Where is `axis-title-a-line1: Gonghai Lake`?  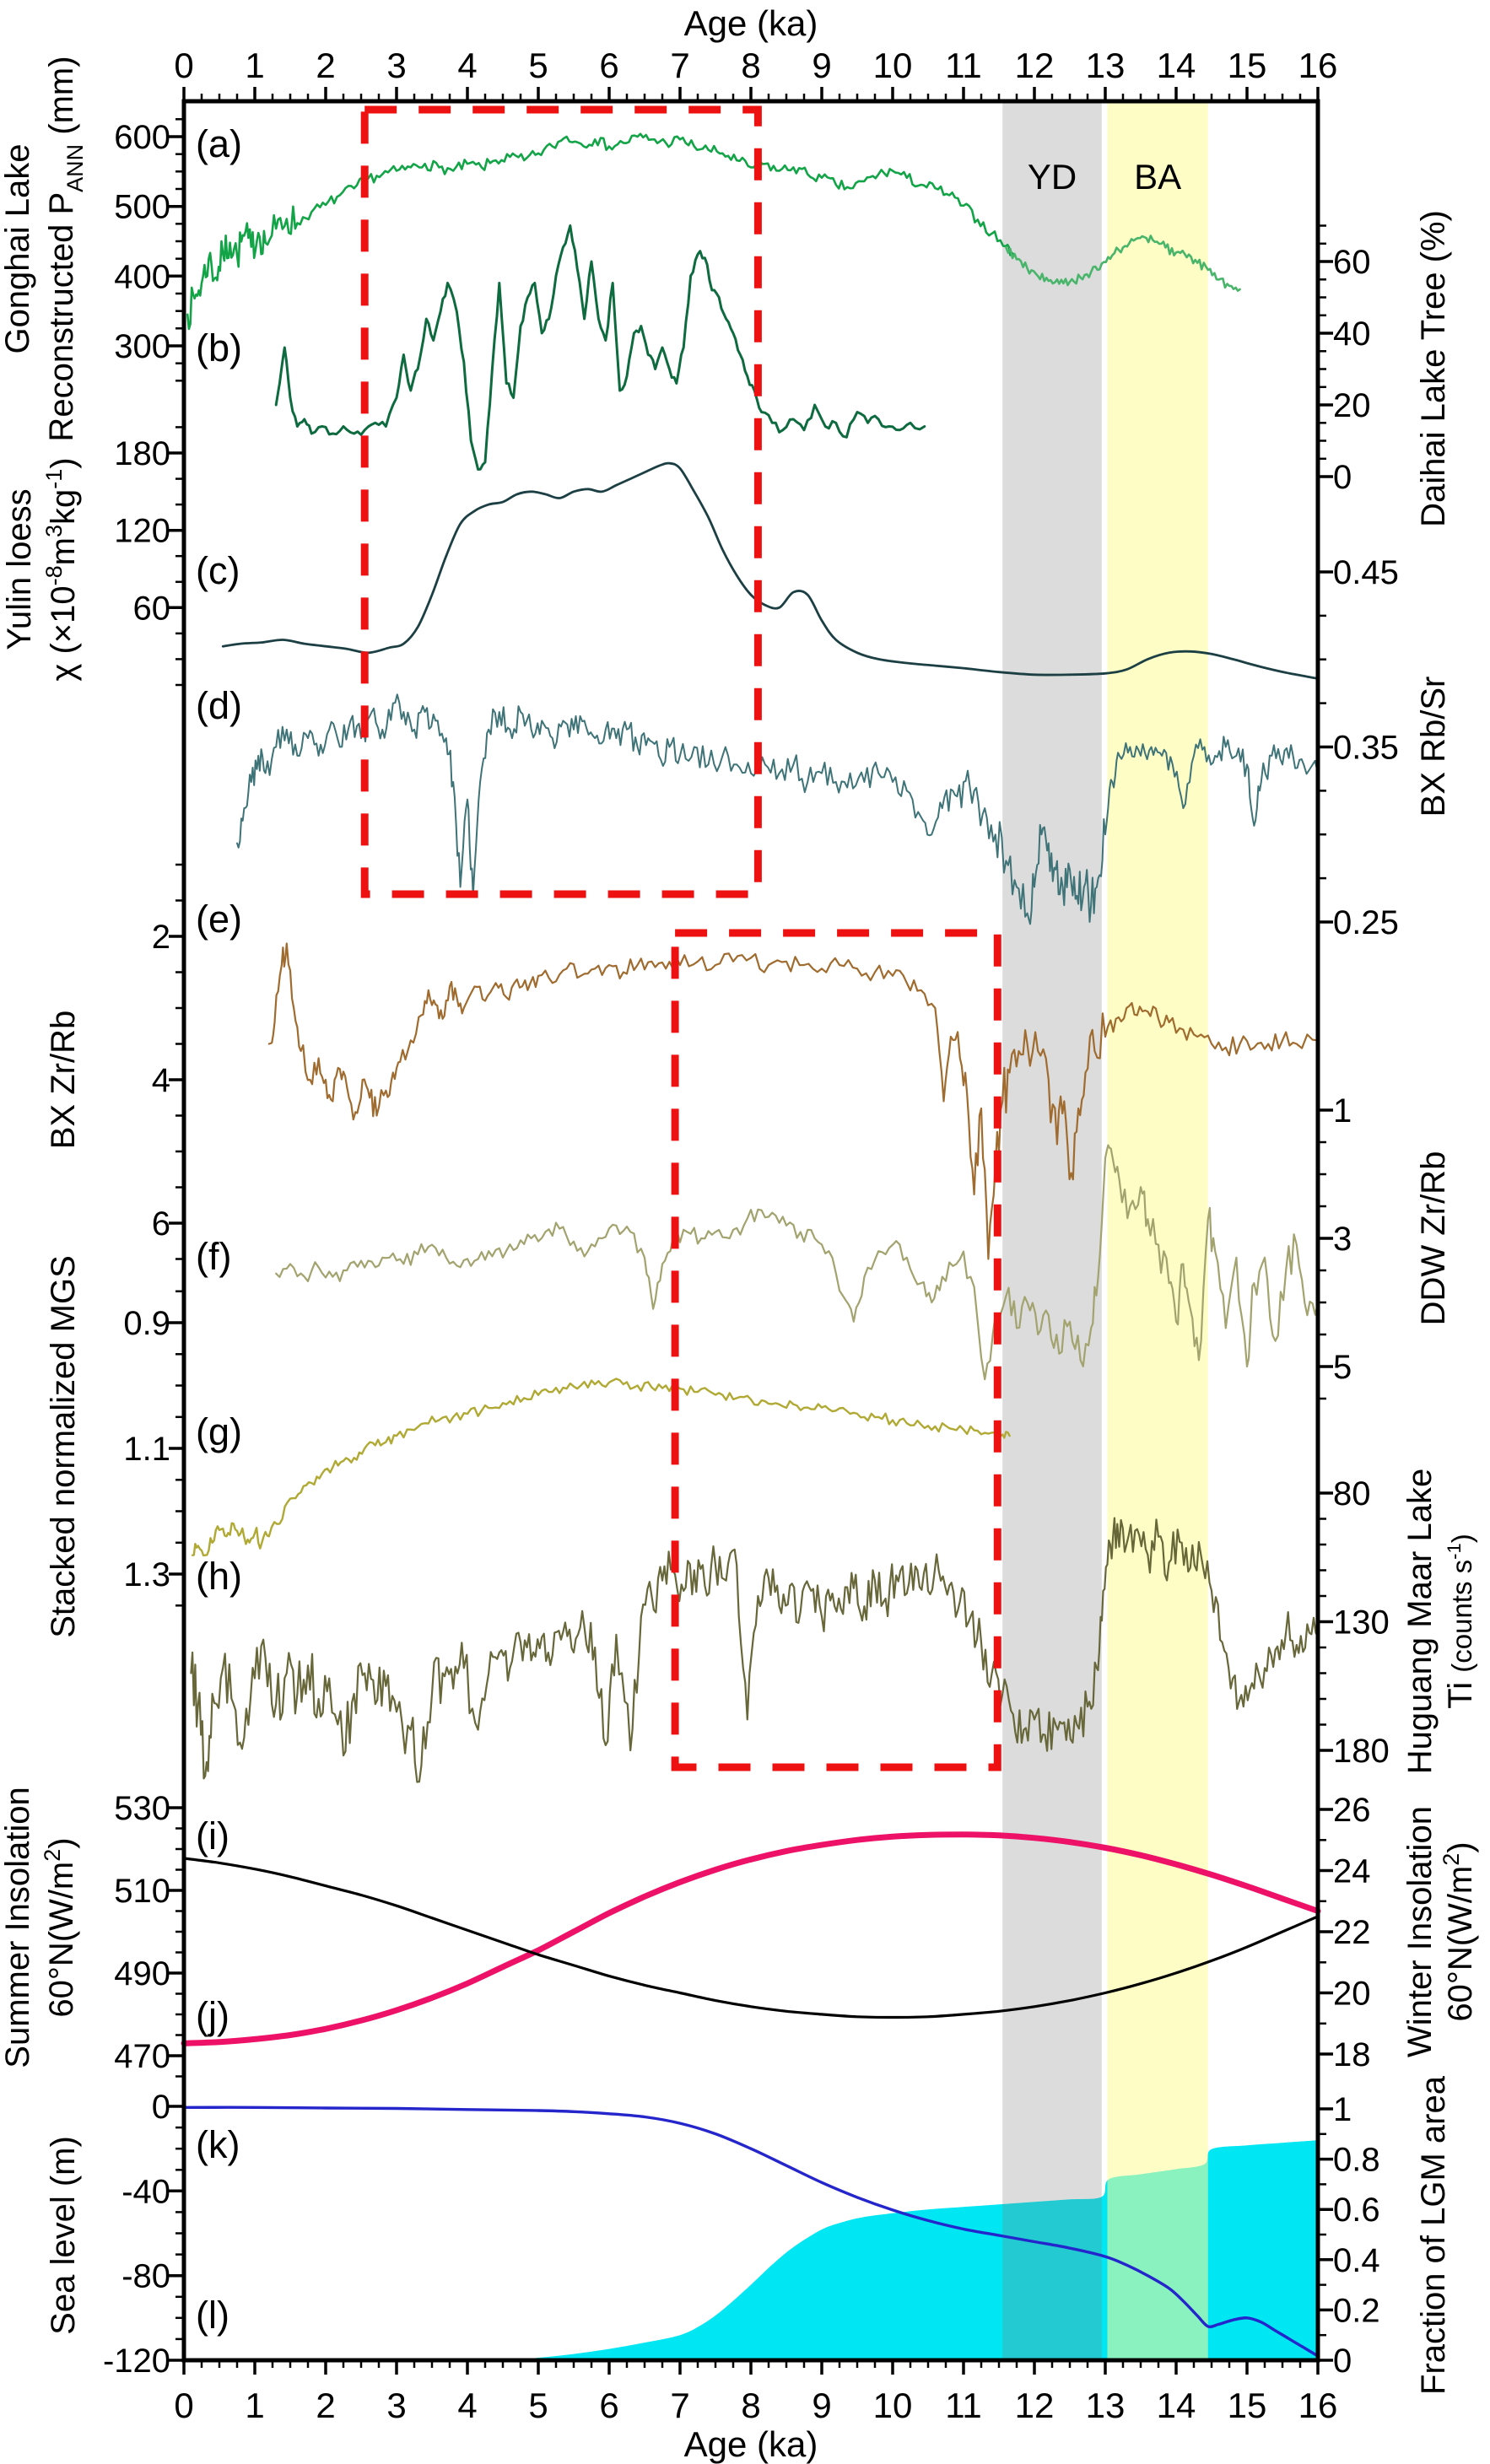 axis-title-a-line1: Gonghai Lake is located at coordinates (18, 248).